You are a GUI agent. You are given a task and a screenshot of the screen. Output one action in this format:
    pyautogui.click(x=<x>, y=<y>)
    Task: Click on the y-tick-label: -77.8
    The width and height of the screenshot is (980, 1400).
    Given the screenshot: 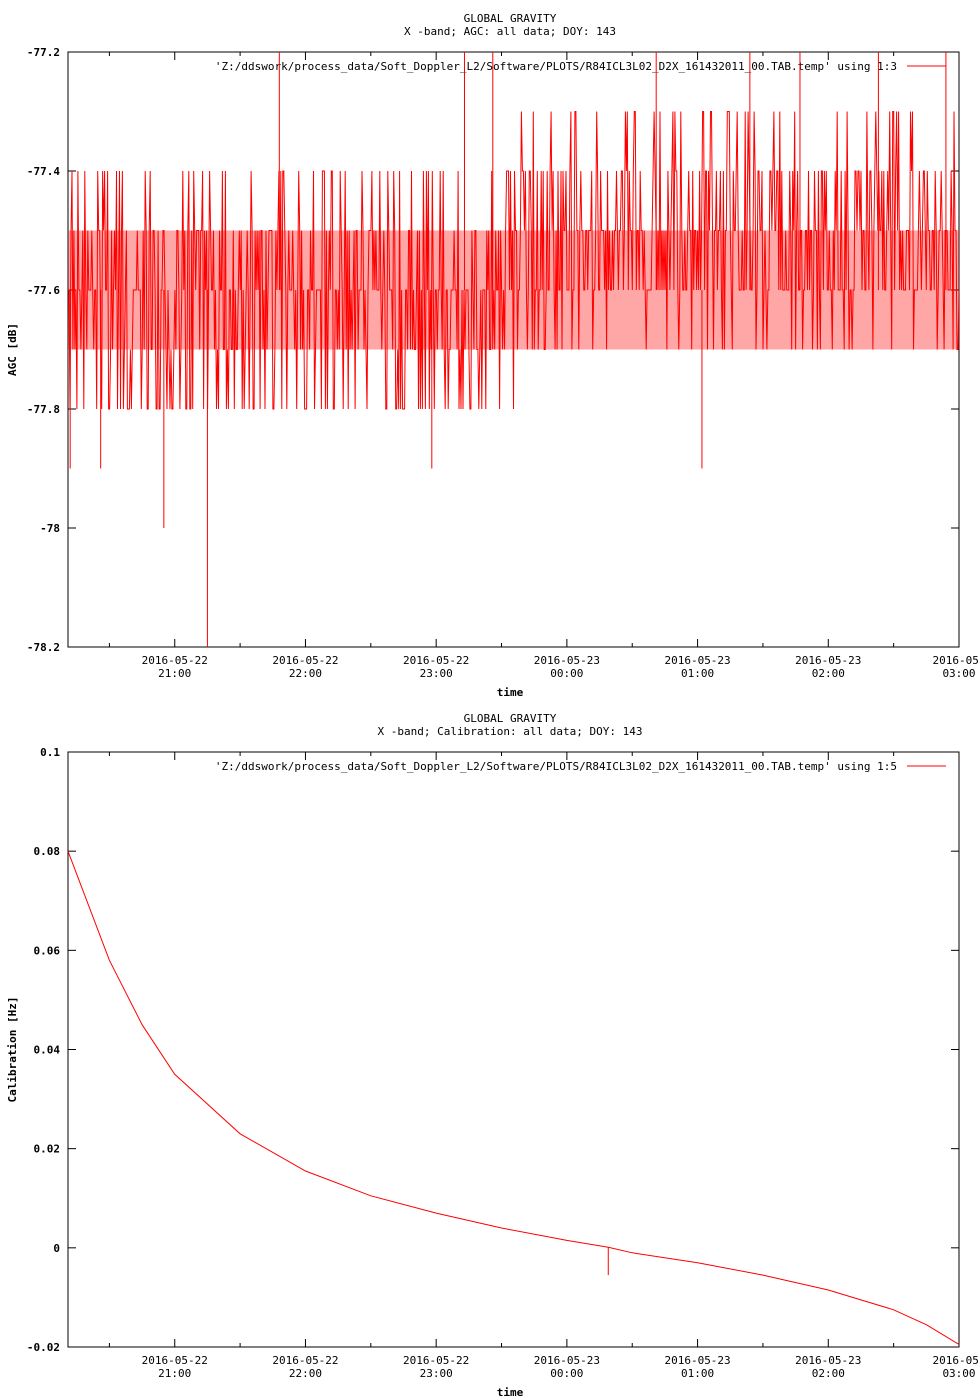 What is the action you would take?
    pyautogui.click(x=43, y=409)
    